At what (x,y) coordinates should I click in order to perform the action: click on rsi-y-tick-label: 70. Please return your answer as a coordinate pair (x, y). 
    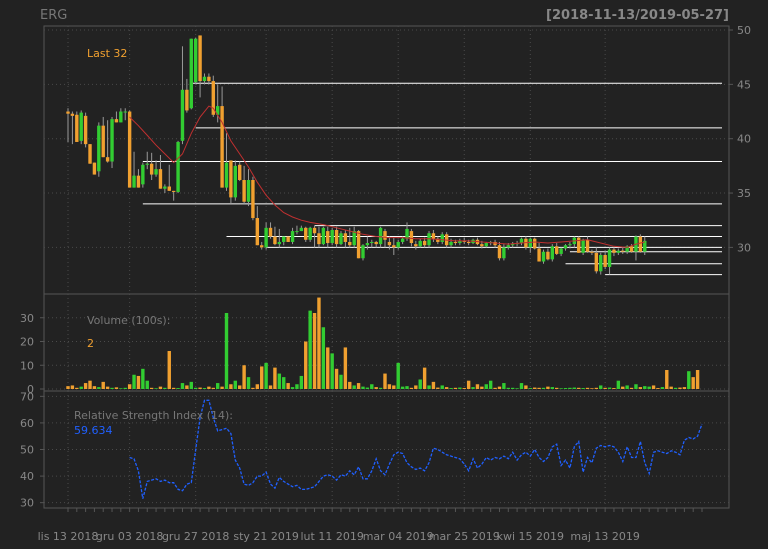
    Looking at the image, I should click on (27, 396).